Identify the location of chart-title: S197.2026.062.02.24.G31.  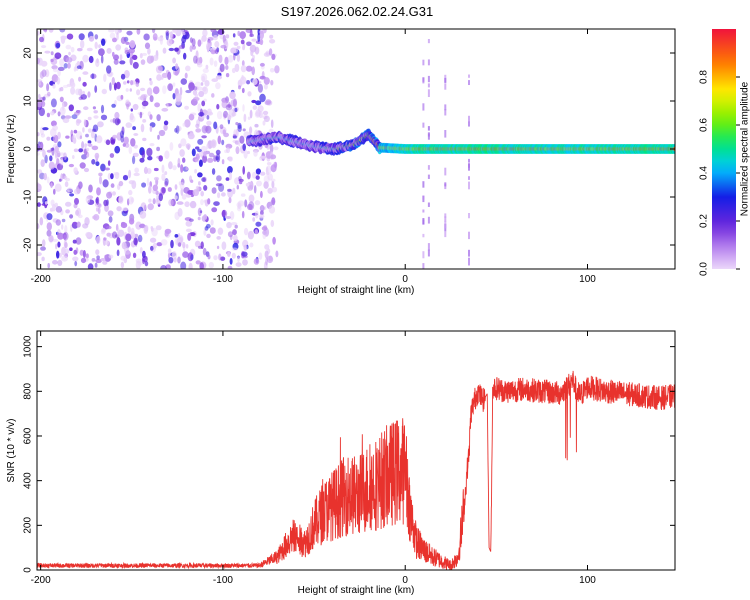
(357, 11).